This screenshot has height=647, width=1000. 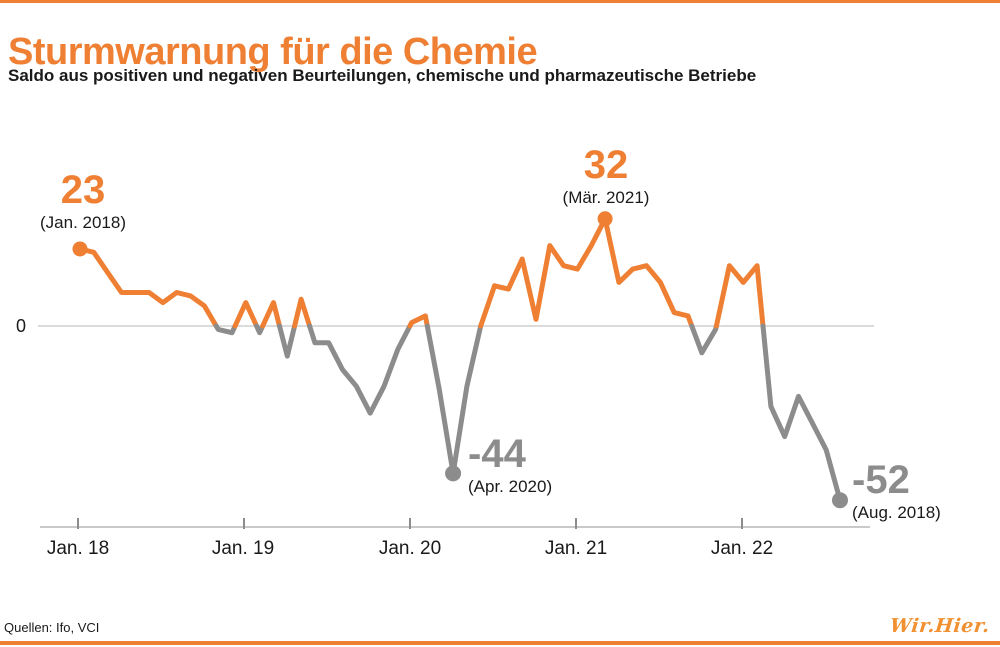 I want to click on sources-note: Quellen: Ifo, VCI, so click(x=52, y=627).